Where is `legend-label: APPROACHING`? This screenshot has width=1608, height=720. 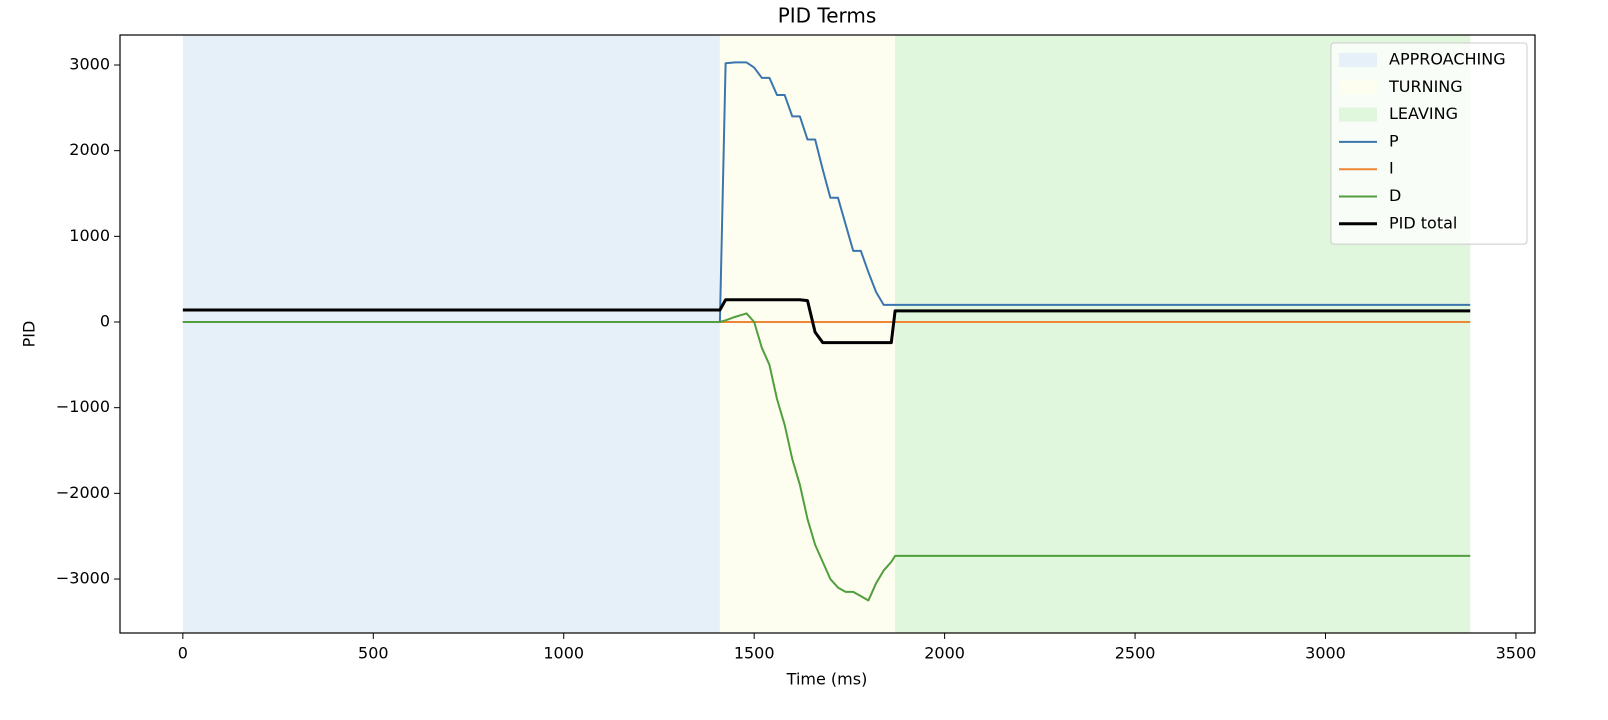 legend-label: APPROACHING is located at coordinates (1447, 59).